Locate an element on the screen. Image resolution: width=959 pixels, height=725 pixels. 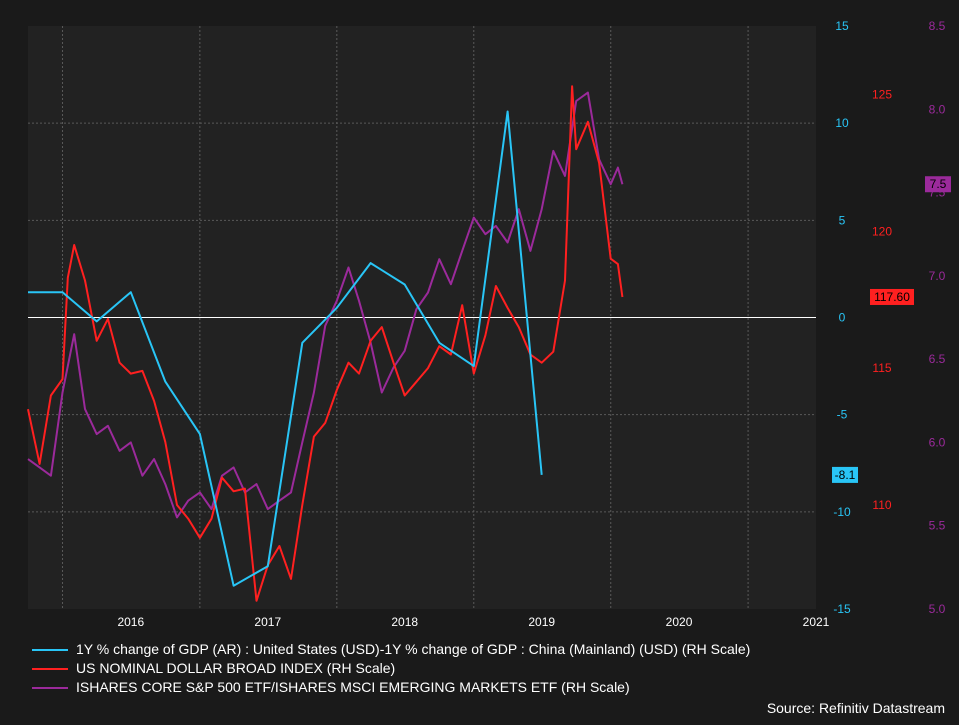
gdp-axis-tick-15: 15 is located at coordinates (842, 26).